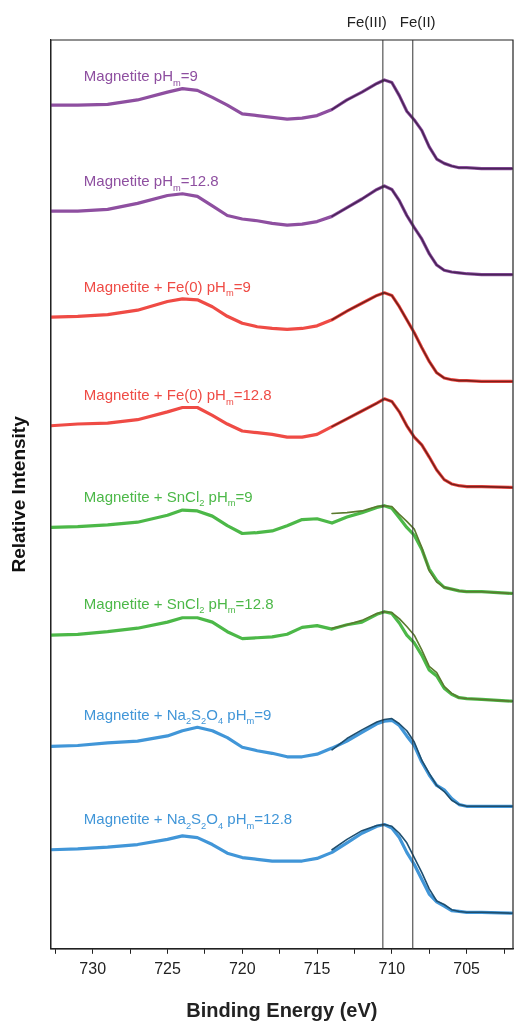 Image resolution: width=515 pixels, height=1035 pixels. I want to click on y-axis-title: Relative Intensity, so click(18, 494).